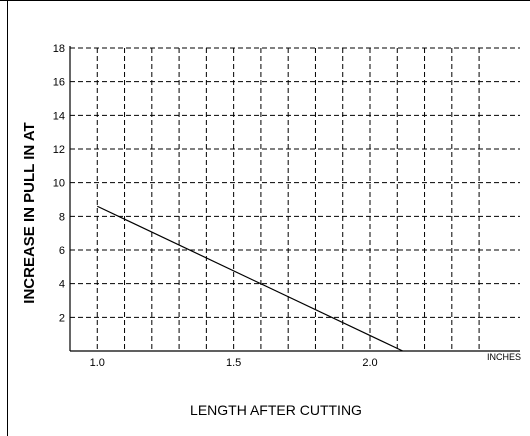  Describe the element at coordinates (59, 116) in the screenshot. I see `y-tick-label-14: 14` at that location.